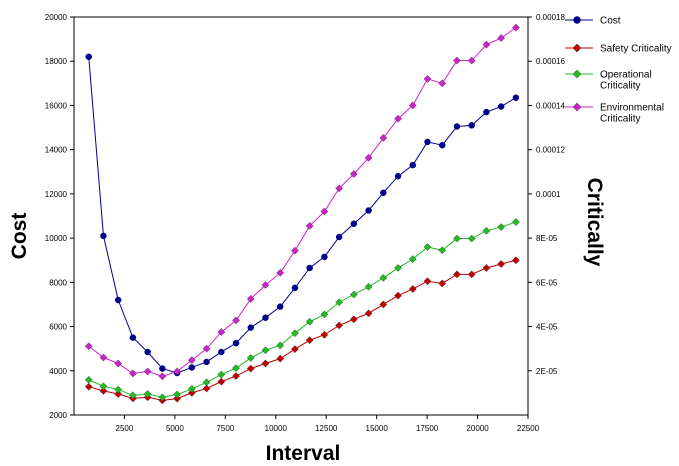 The width and height of the screenshot is (679, 466). Describe the element at coordinates (56, 61) in the screenshot. I see `y-left-tick-label: 18000` at that location.